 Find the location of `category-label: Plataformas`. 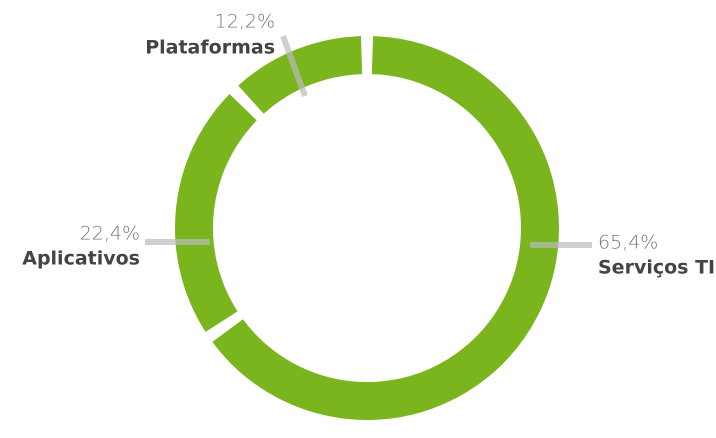

category-label: Plataformas is located at coordinates (210, 48).